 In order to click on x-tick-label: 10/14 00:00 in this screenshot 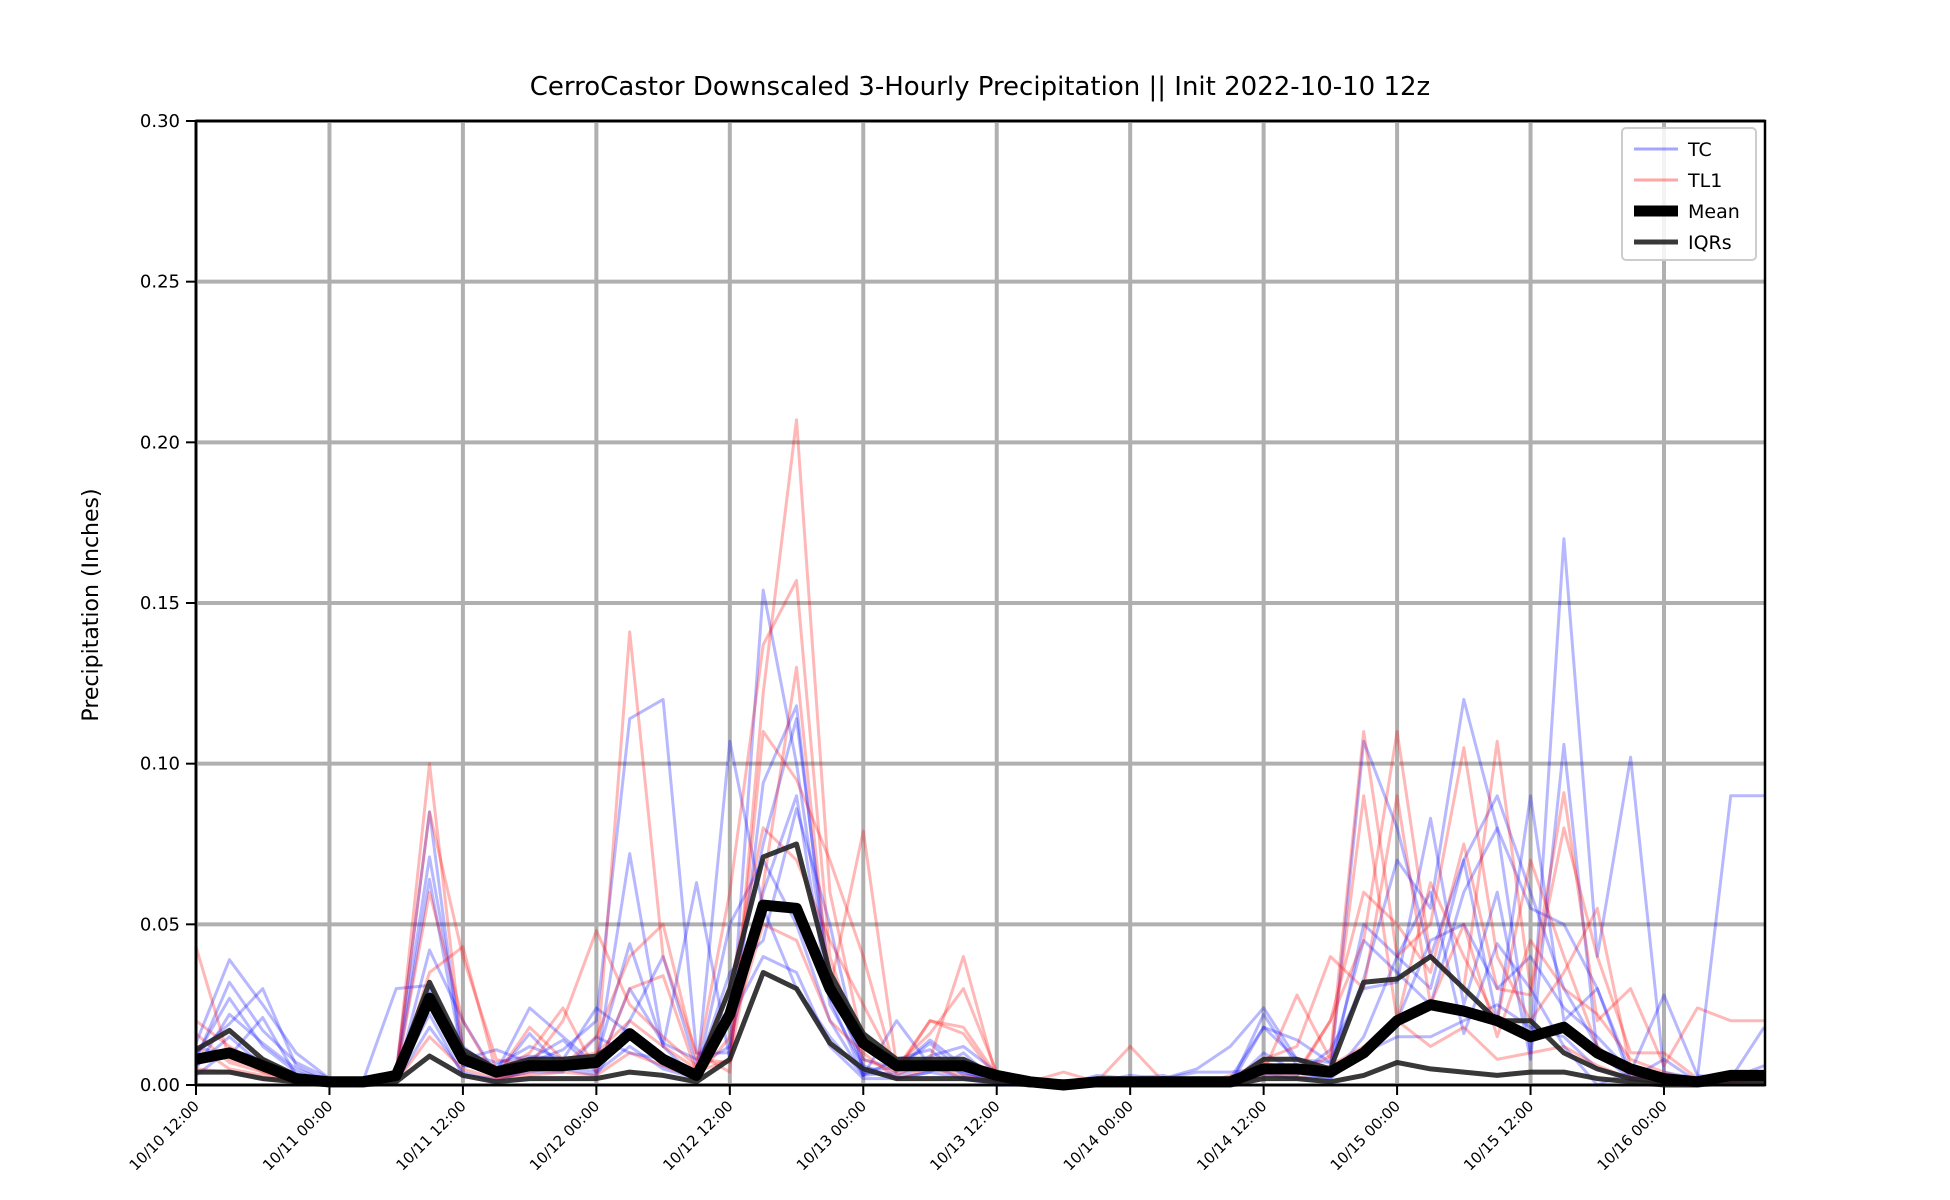, I will do `click(1098, 1135)`.